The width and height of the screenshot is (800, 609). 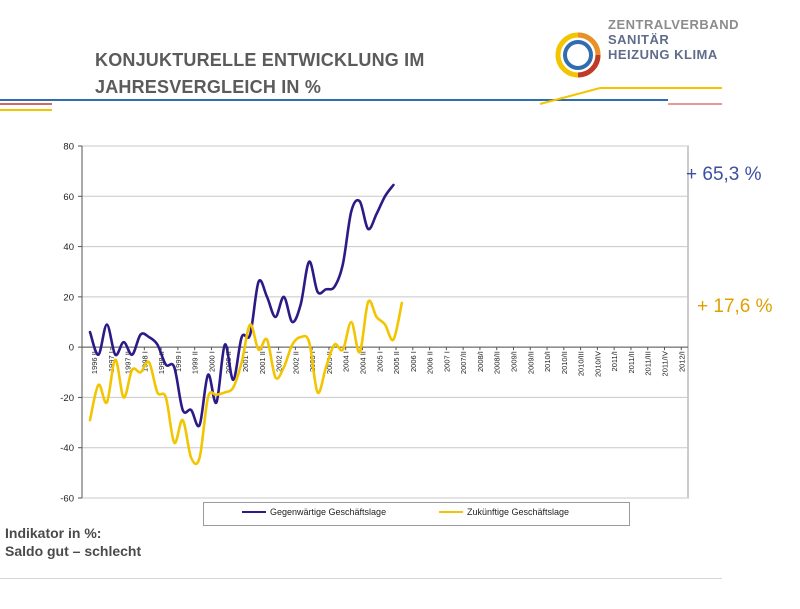 What do you see at coordinates (497, 362) in the screenshot?
I see `x-tick-label: 2008/II` at bounding box center [497, 362].